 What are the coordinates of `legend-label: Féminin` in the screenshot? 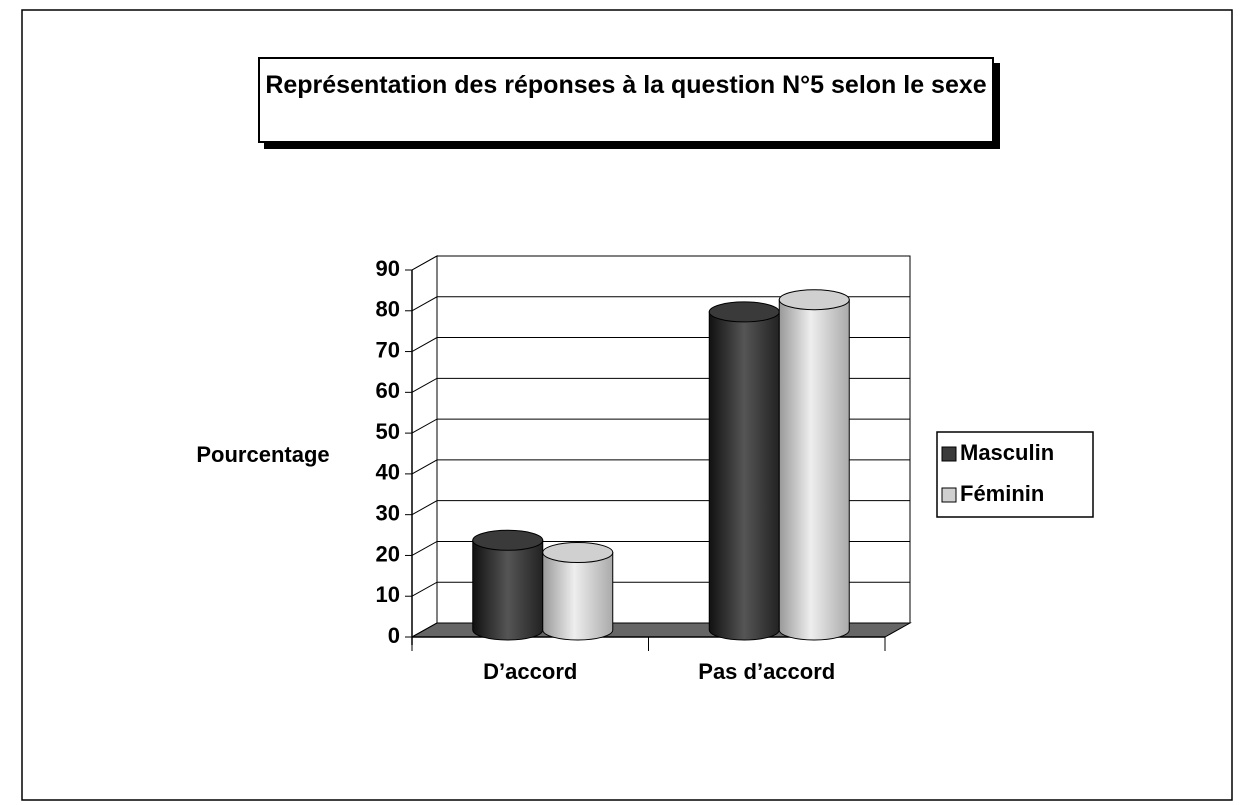 It's located at (1002, 493).